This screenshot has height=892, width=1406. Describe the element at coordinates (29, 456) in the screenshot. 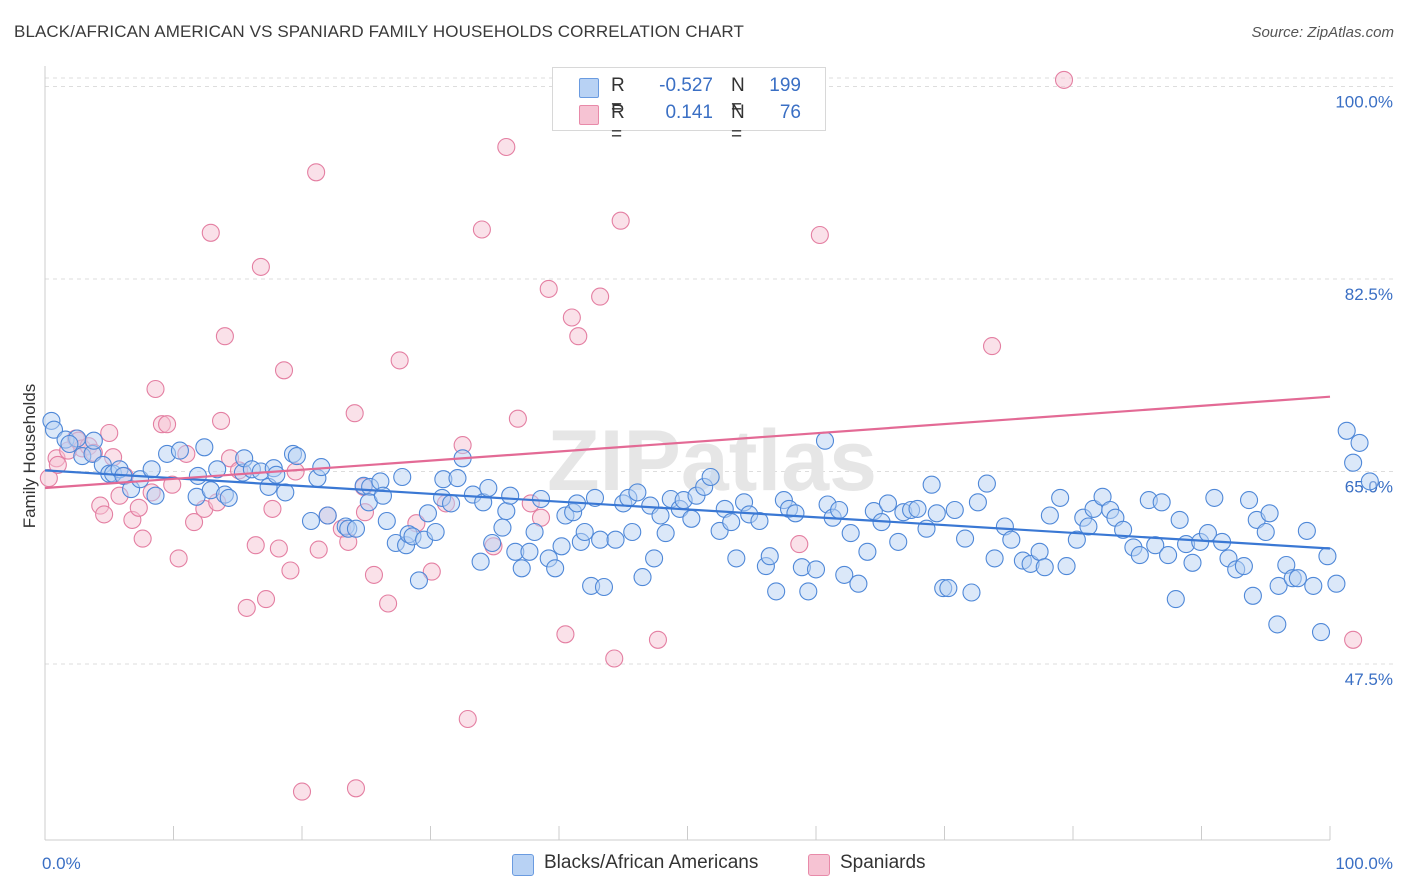

I see `y-axis-label: Family Households` at that location.